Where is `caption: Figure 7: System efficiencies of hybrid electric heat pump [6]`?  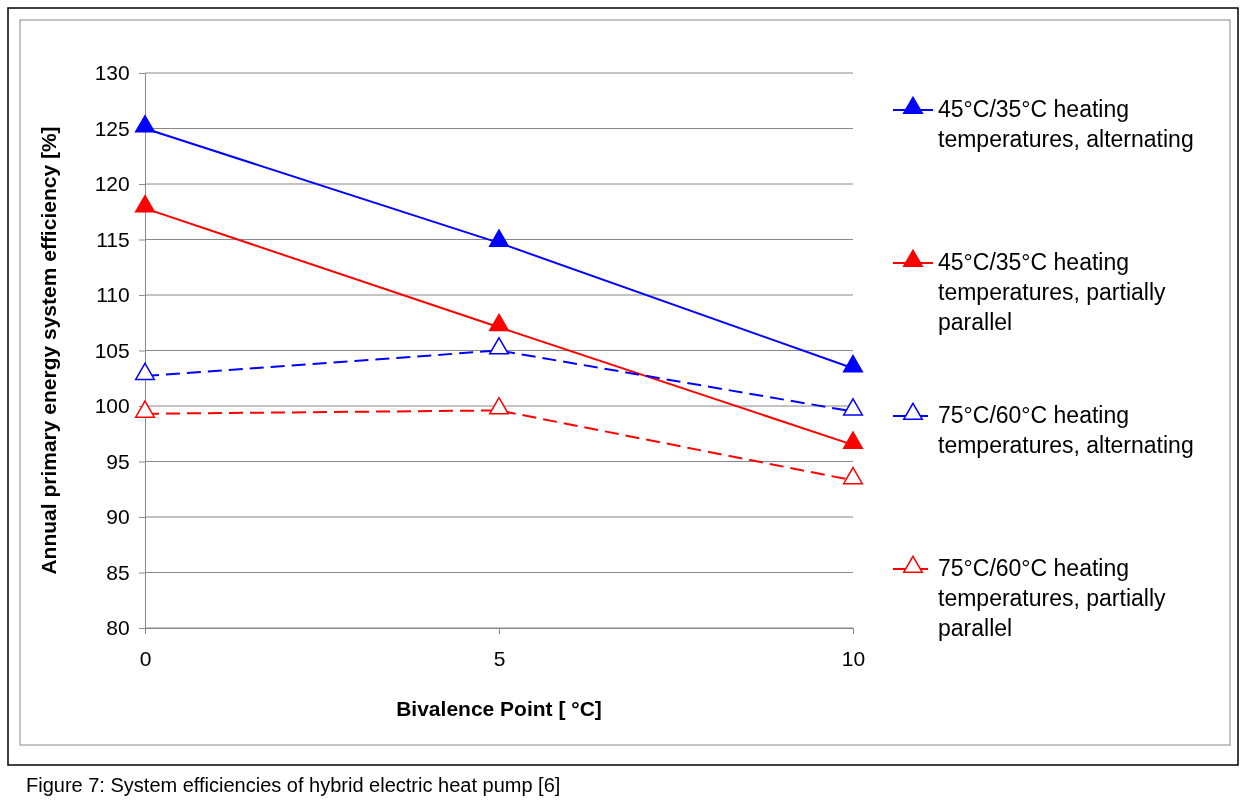 caption: Figure 7: System efficiencies of hybrid electric heat pump [6] is located at coordinates (293, 785).